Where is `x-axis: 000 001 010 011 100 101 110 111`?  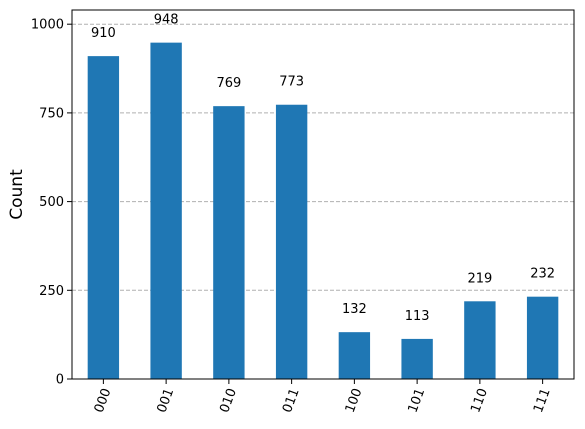 x-axis: 000 001 010 011 100 101 110 111 is located at coordinates (323, 397).